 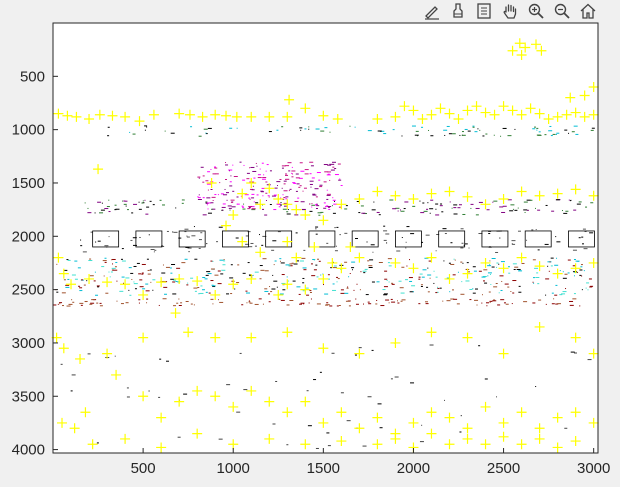 What do you see at coordinates (588, 11) in the screenshot?
I see `home-button` at bounding box center [588, 11].